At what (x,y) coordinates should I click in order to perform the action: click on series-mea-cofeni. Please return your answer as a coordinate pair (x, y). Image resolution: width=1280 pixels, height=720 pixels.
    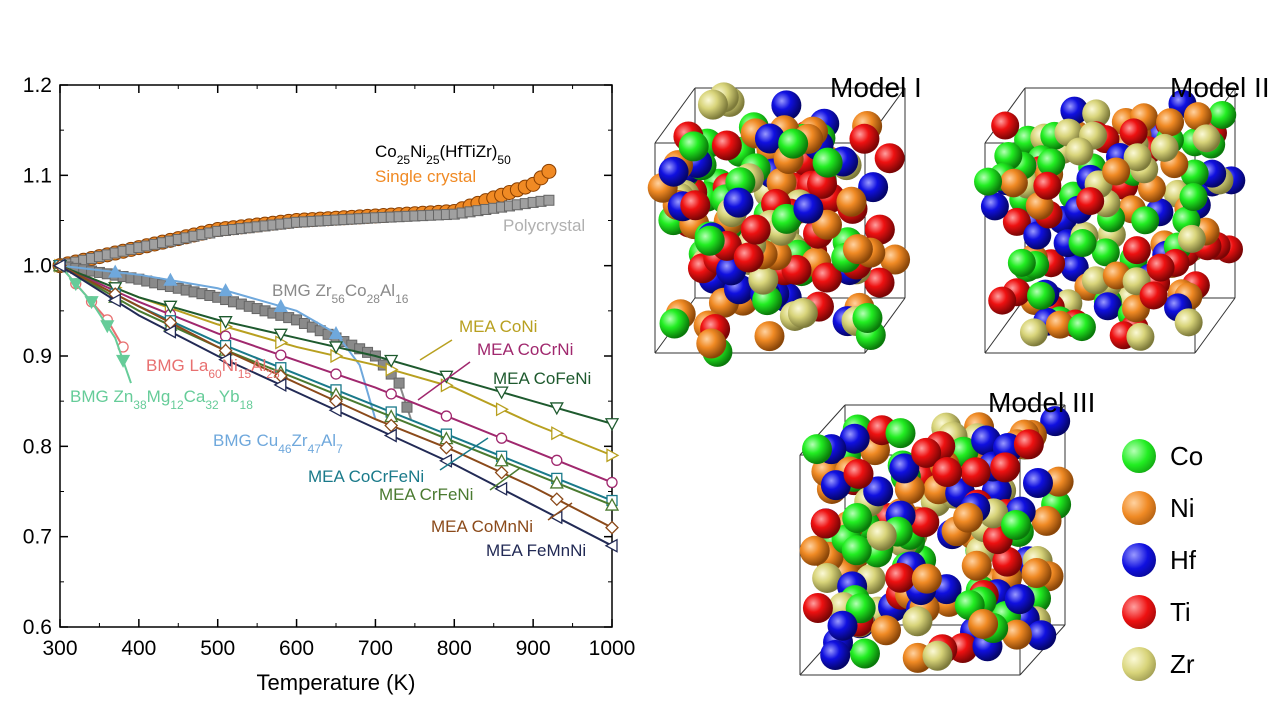
    Looking at the image, I should click on (336, 346).